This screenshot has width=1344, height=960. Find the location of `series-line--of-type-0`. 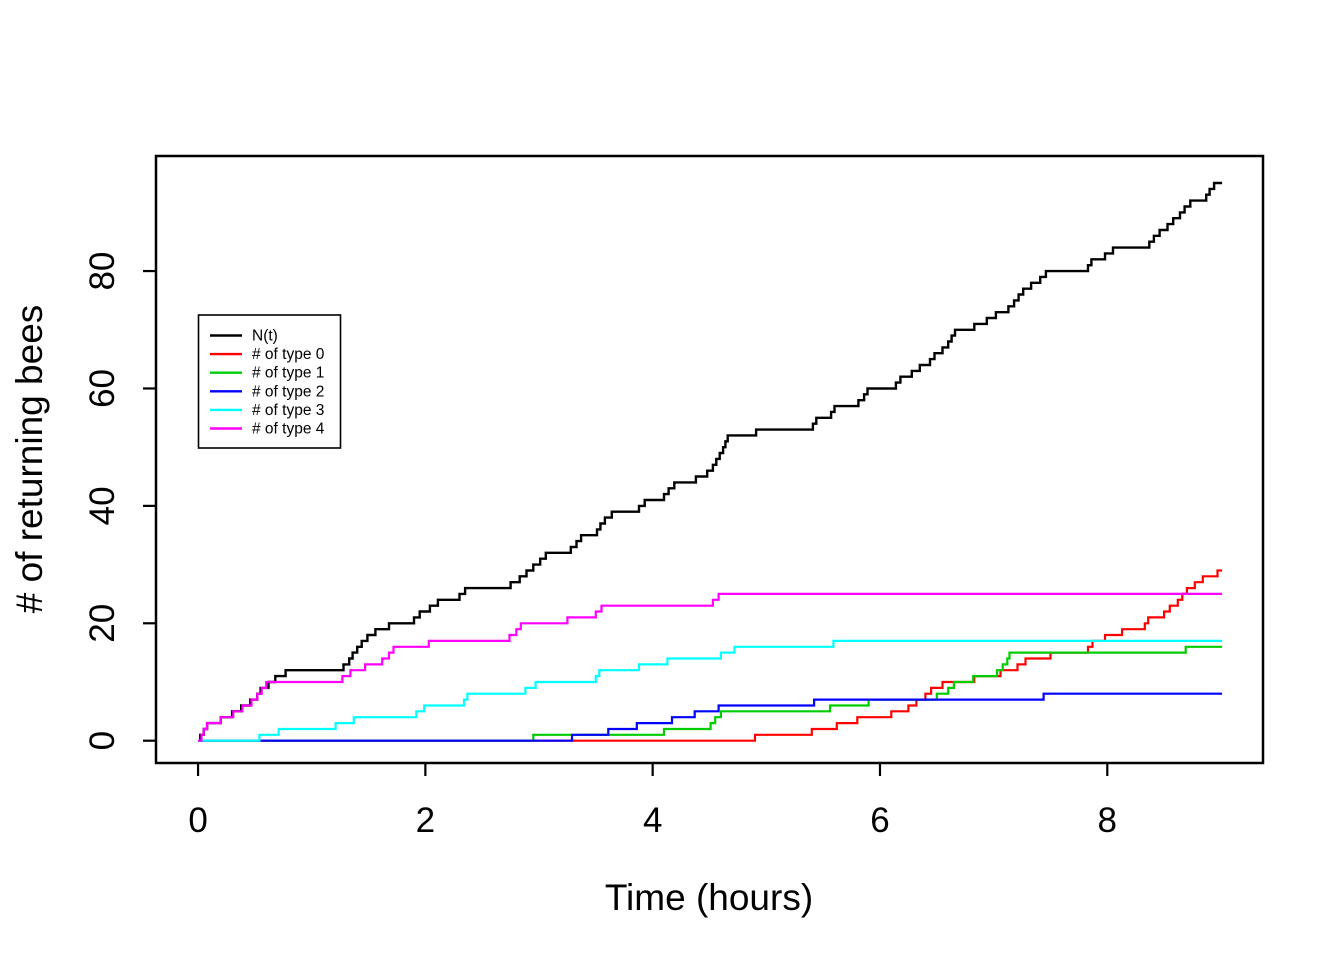

series-line--of-type-0 is located at coordinates (710, 655).